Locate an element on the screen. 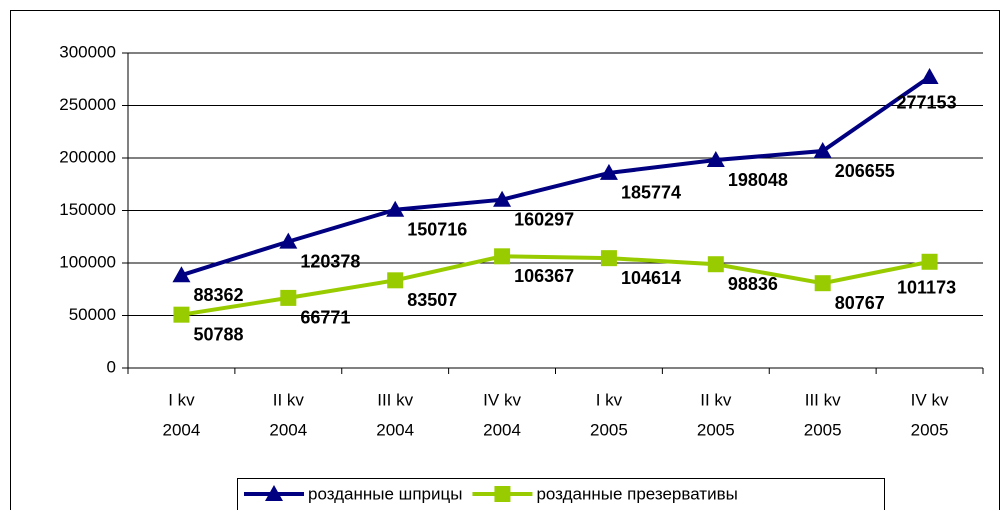  series-line is located at coordinates (555, 285).